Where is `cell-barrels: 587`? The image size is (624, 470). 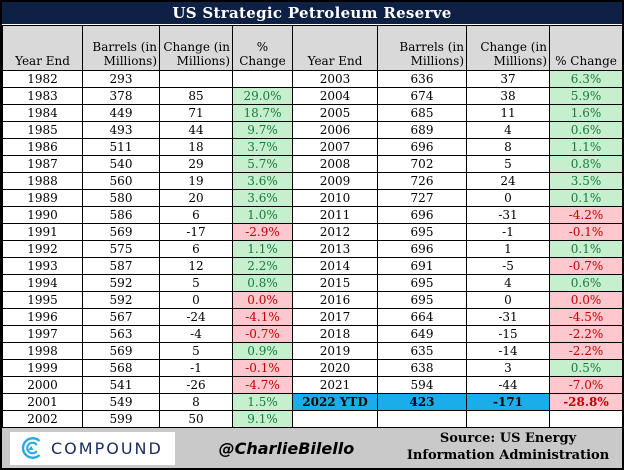
cell-barrels: 587 is located at coordinates (121, 266).